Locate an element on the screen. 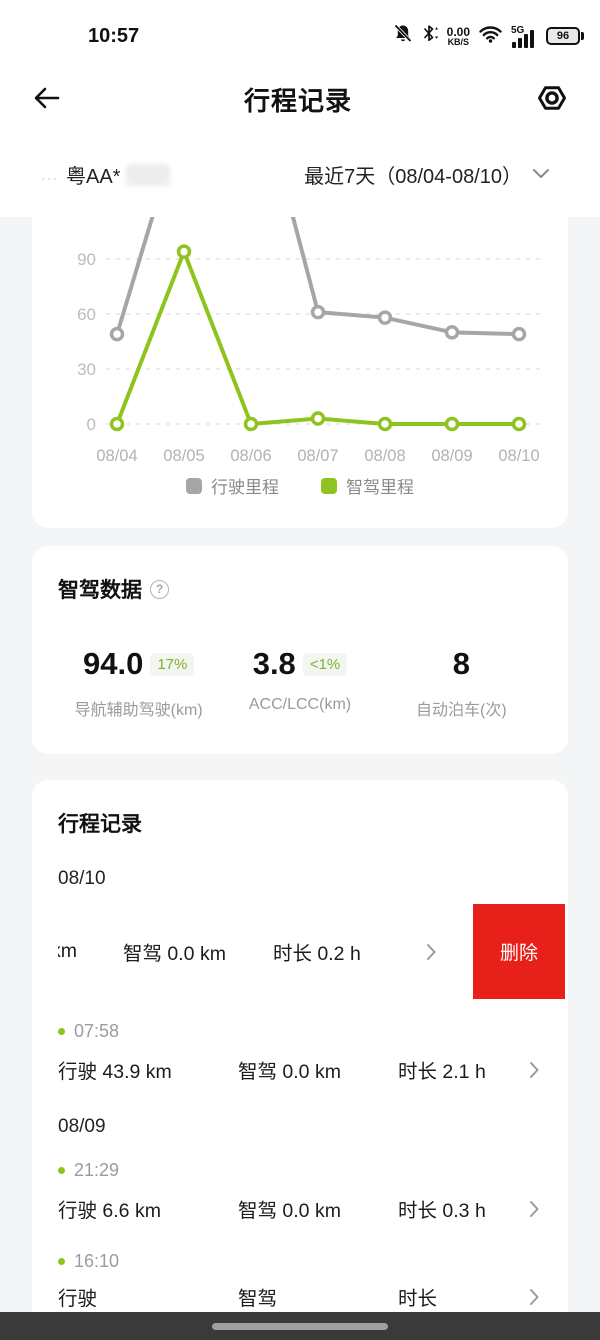  battery-icon: 96 is located at coordinates (565, 36).